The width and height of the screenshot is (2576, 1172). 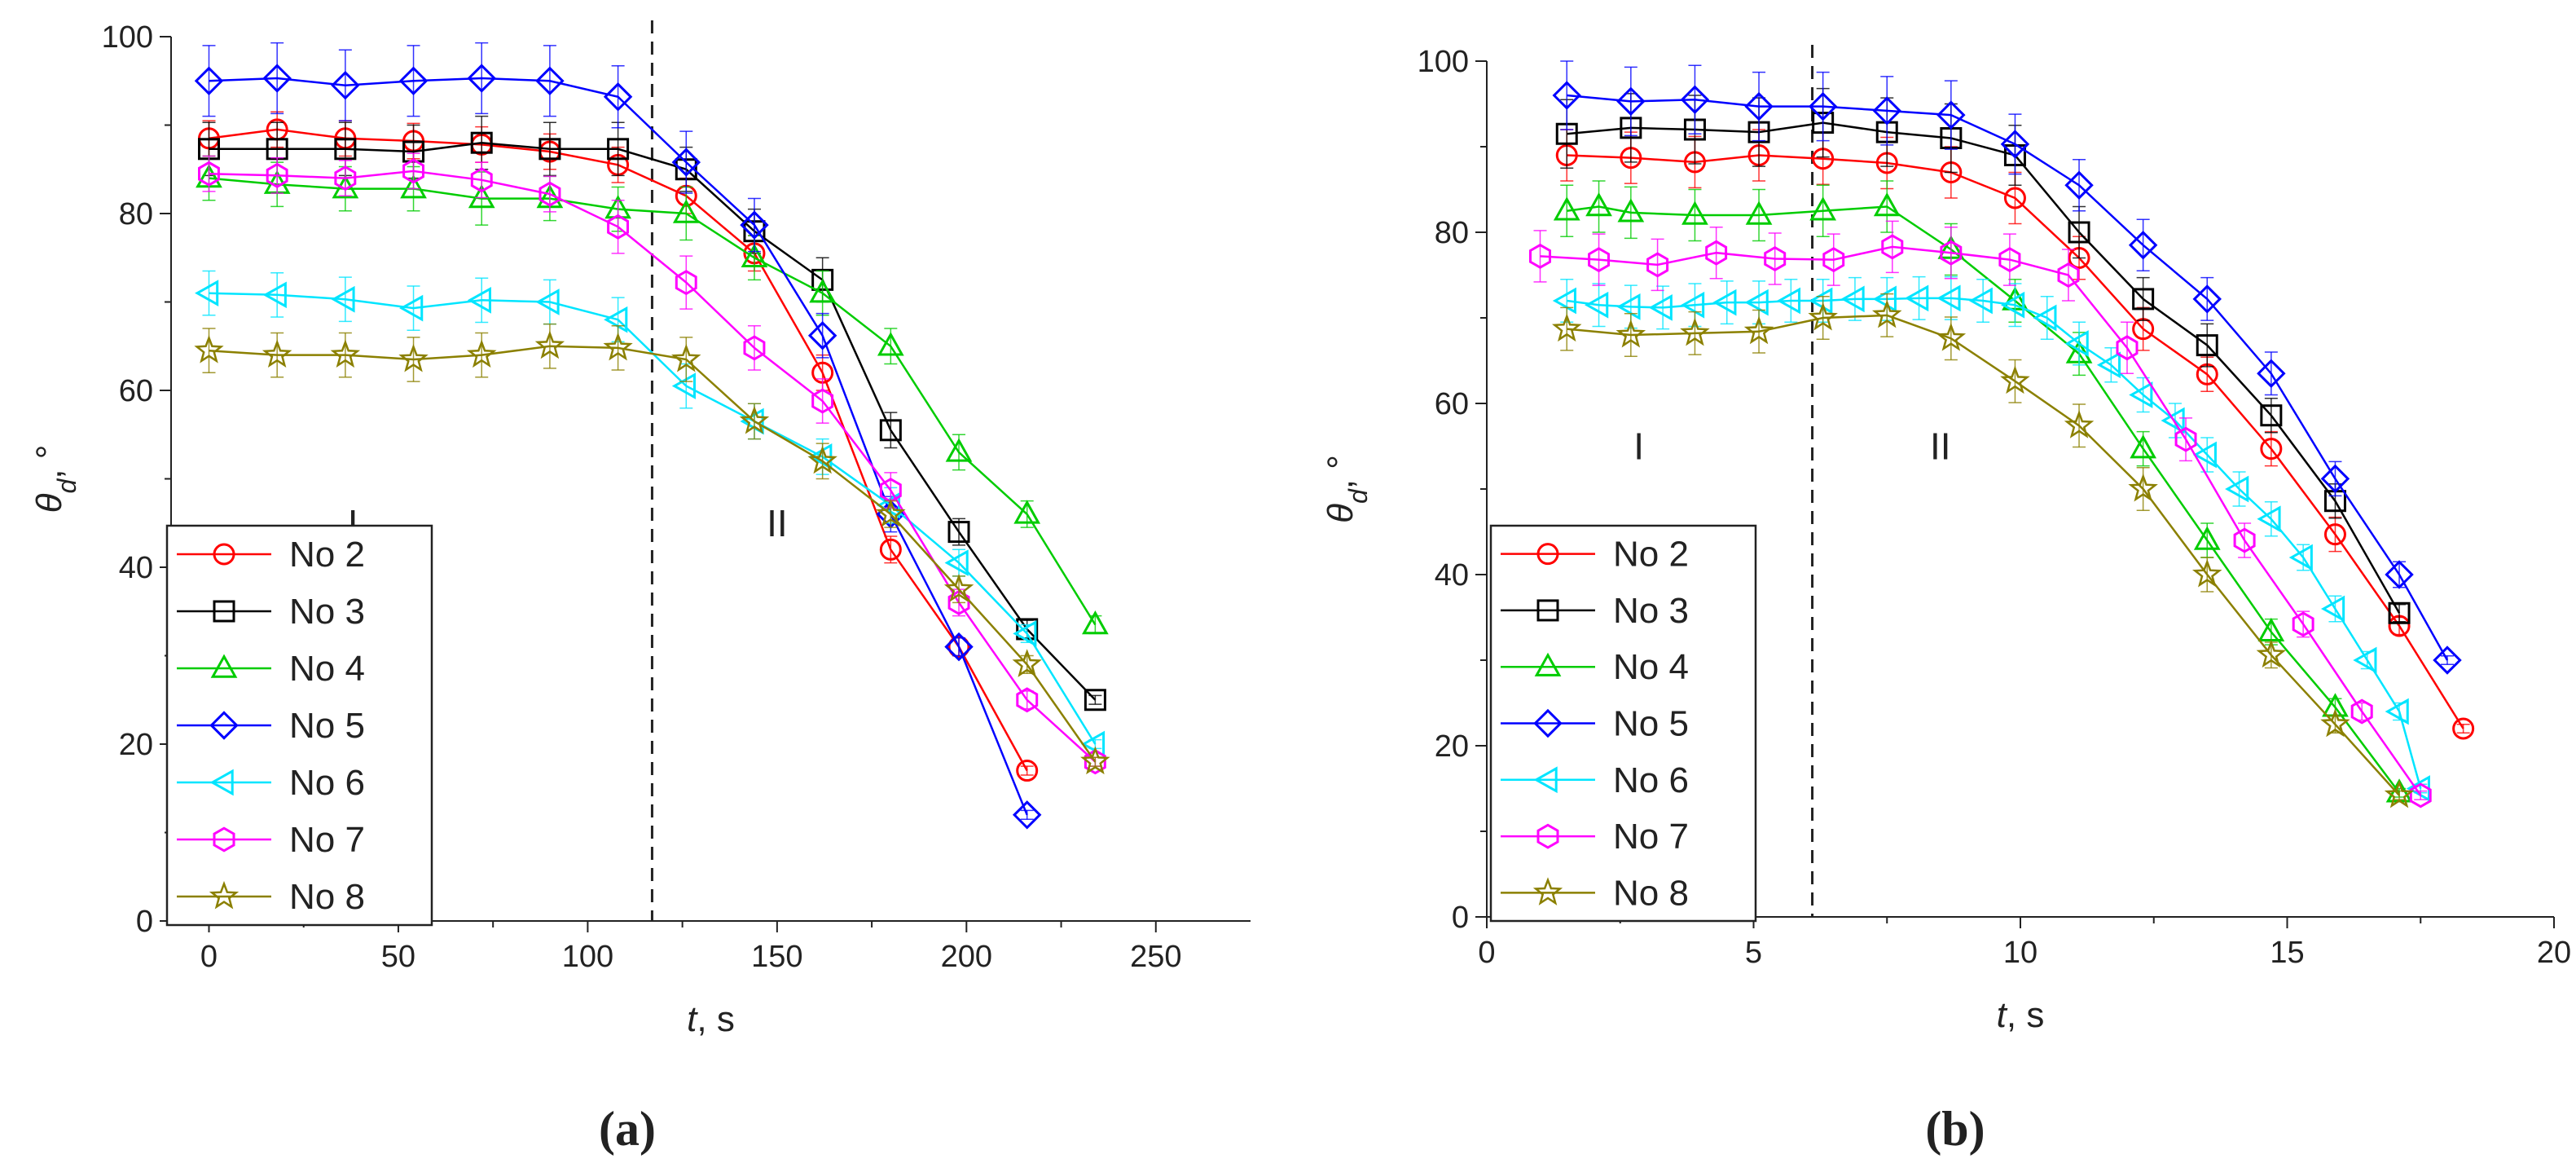 I want to click on p0-y-tick-label-0: 0, so click(x=144, y=922).